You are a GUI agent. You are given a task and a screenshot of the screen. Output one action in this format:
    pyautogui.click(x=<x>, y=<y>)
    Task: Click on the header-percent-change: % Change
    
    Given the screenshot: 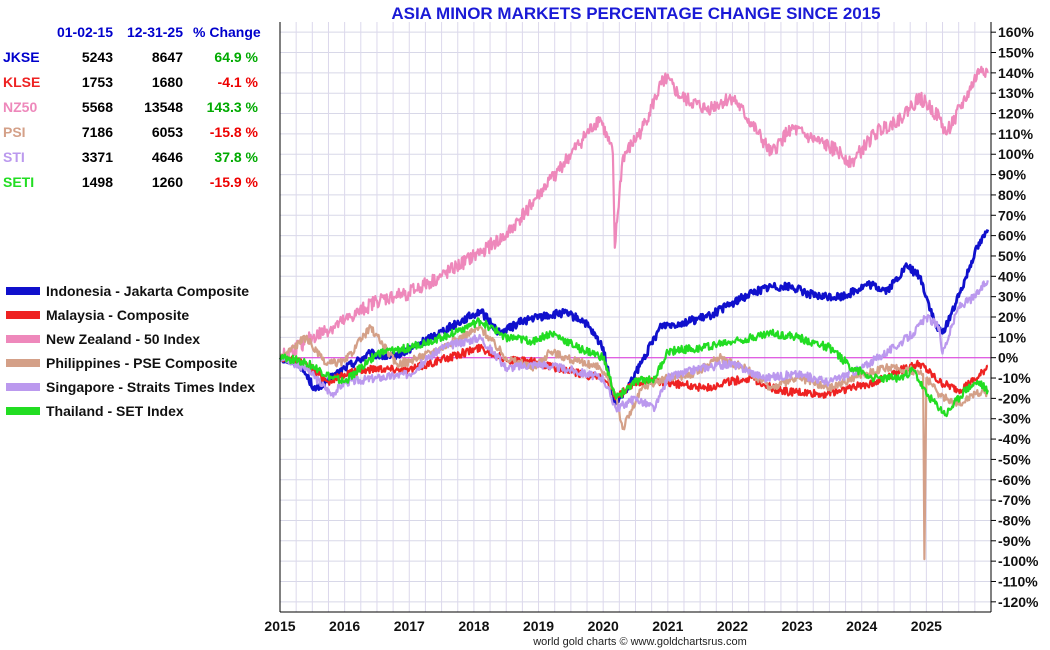 What is the action you would take?
    pyautogui.click(x=227, y=32)
    